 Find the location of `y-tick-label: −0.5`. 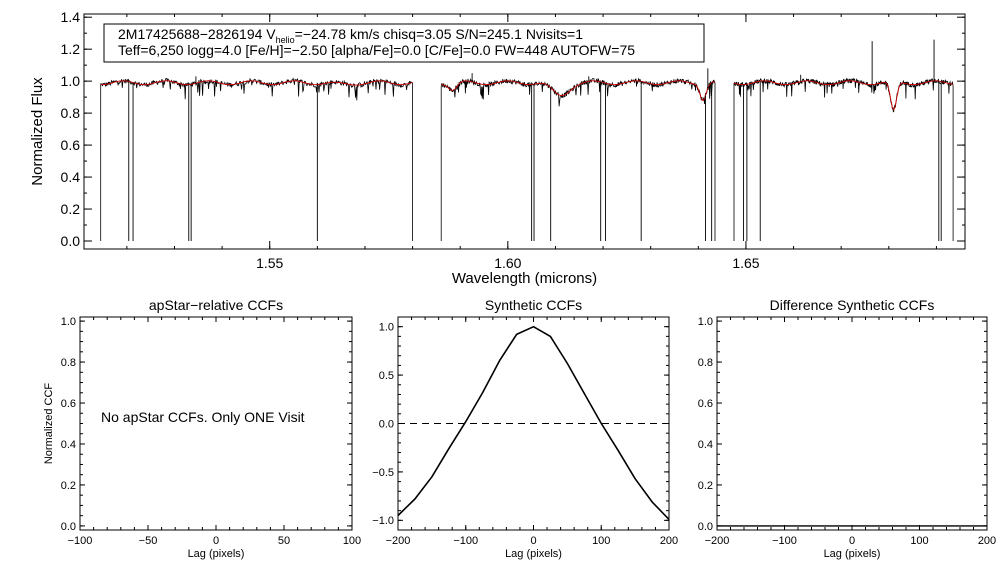

y-tick-label: −0.5 is located at coordinates (383, 473).